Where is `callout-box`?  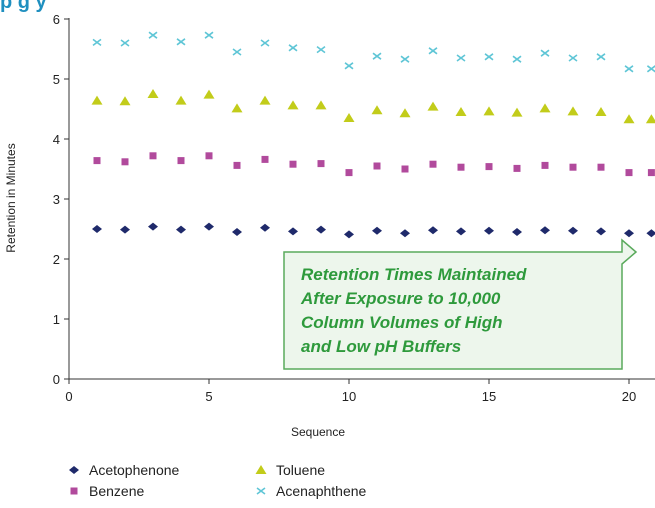
callout-box is located at coordinates (460, 304).